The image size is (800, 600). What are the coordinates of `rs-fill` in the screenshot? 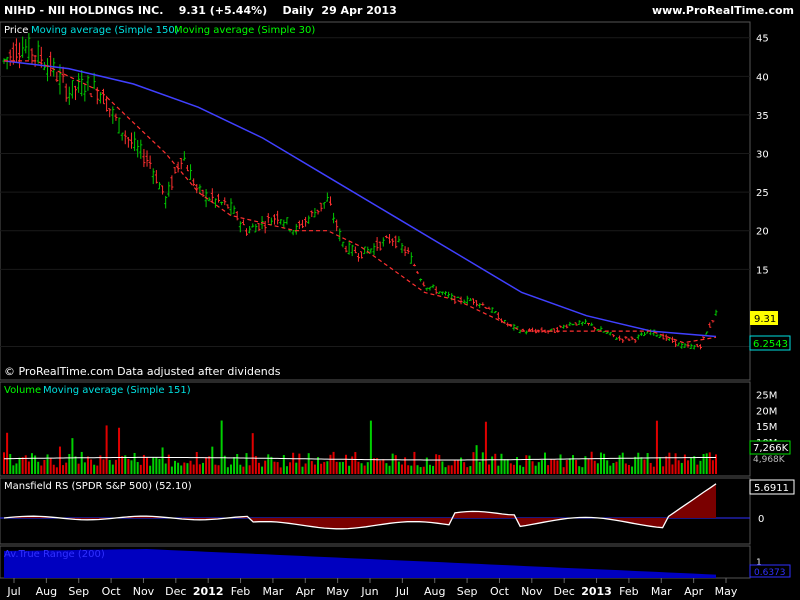 It's located at (360, 506).